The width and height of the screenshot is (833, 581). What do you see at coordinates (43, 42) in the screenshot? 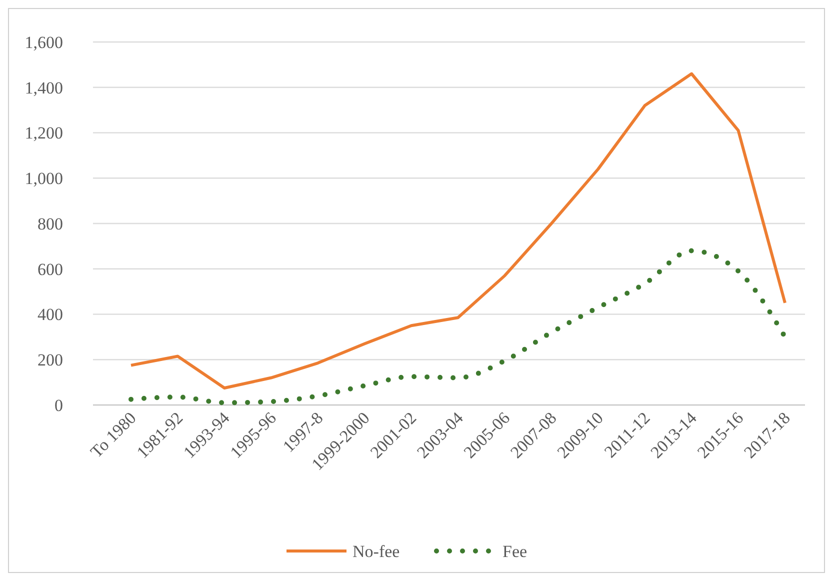
I see `y-tick-label: 1,600` at bounding box center [43, 42].